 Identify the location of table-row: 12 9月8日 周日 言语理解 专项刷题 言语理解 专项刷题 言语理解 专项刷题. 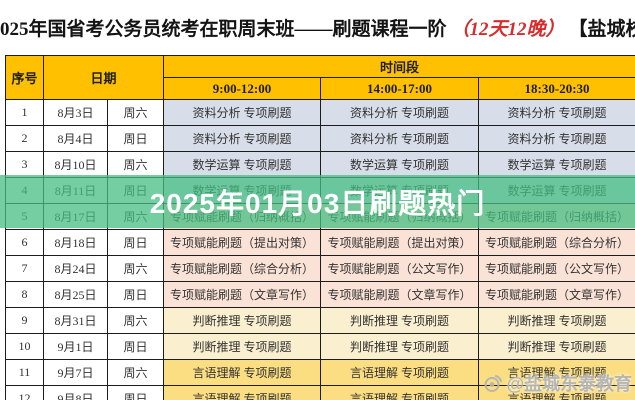
(320, 392).